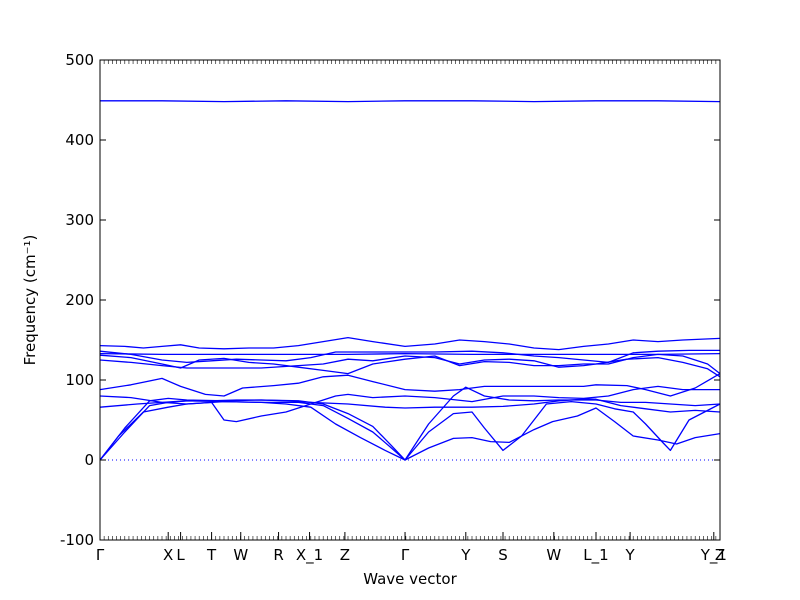 Image resolution: width=800 pixels, height=600 pixels. I want to click on y-tick-label: -100, so click(77, 540).